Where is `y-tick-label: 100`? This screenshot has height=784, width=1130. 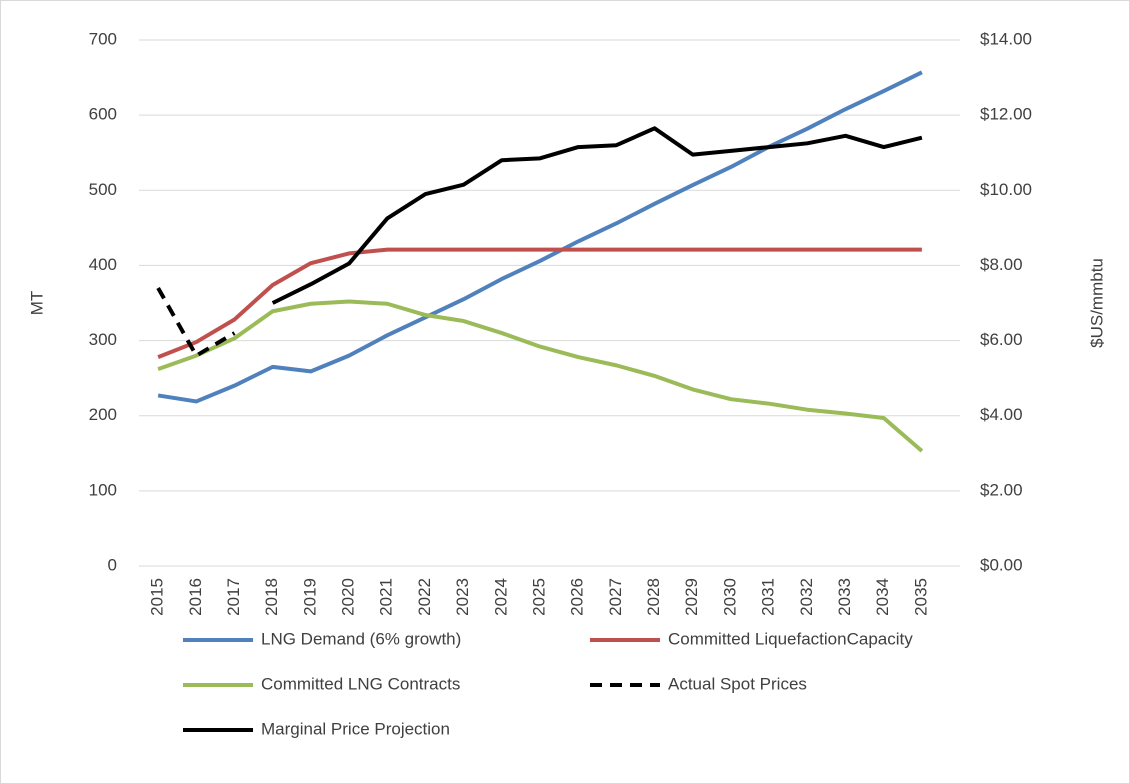 y-tick-label: 100 is located at coordinates (103, 489).